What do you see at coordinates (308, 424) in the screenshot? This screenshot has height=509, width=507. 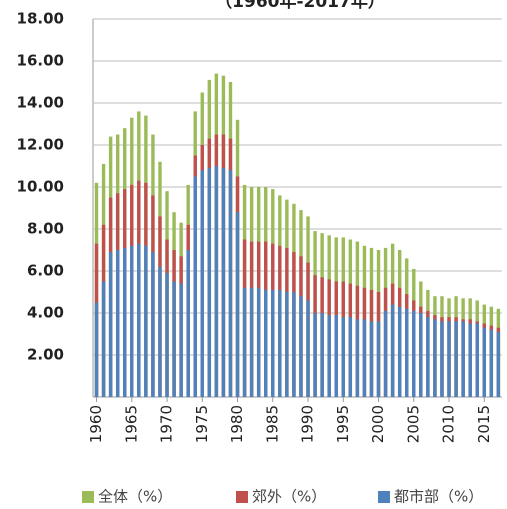 I see `x-tick-label: 1990` at bounding box center [308, 424].